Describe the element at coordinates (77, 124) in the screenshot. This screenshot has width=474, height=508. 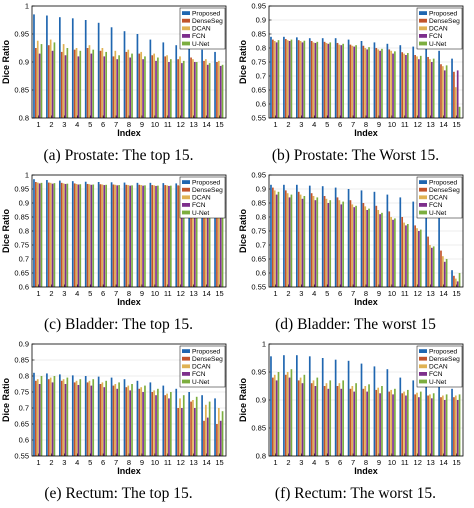
I see `x-tick-label: 4` at that location.